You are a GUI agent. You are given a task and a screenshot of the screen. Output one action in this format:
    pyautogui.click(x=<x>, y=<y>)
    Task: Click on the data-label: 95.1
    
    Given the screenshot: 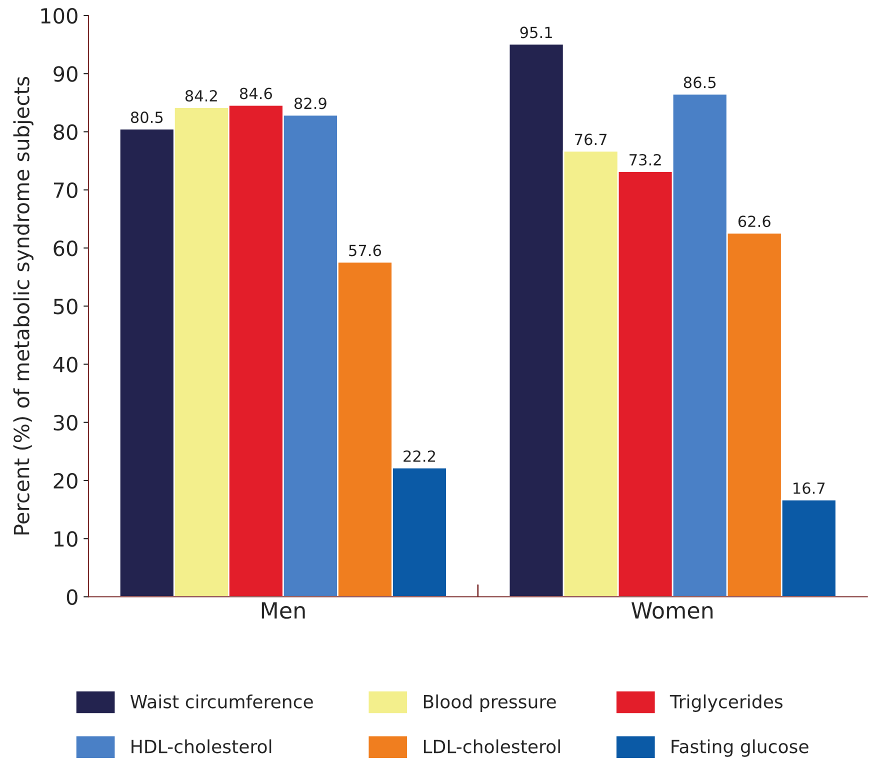 What is the action you would take?
    pyautogui.click(x=536, y=32)
    